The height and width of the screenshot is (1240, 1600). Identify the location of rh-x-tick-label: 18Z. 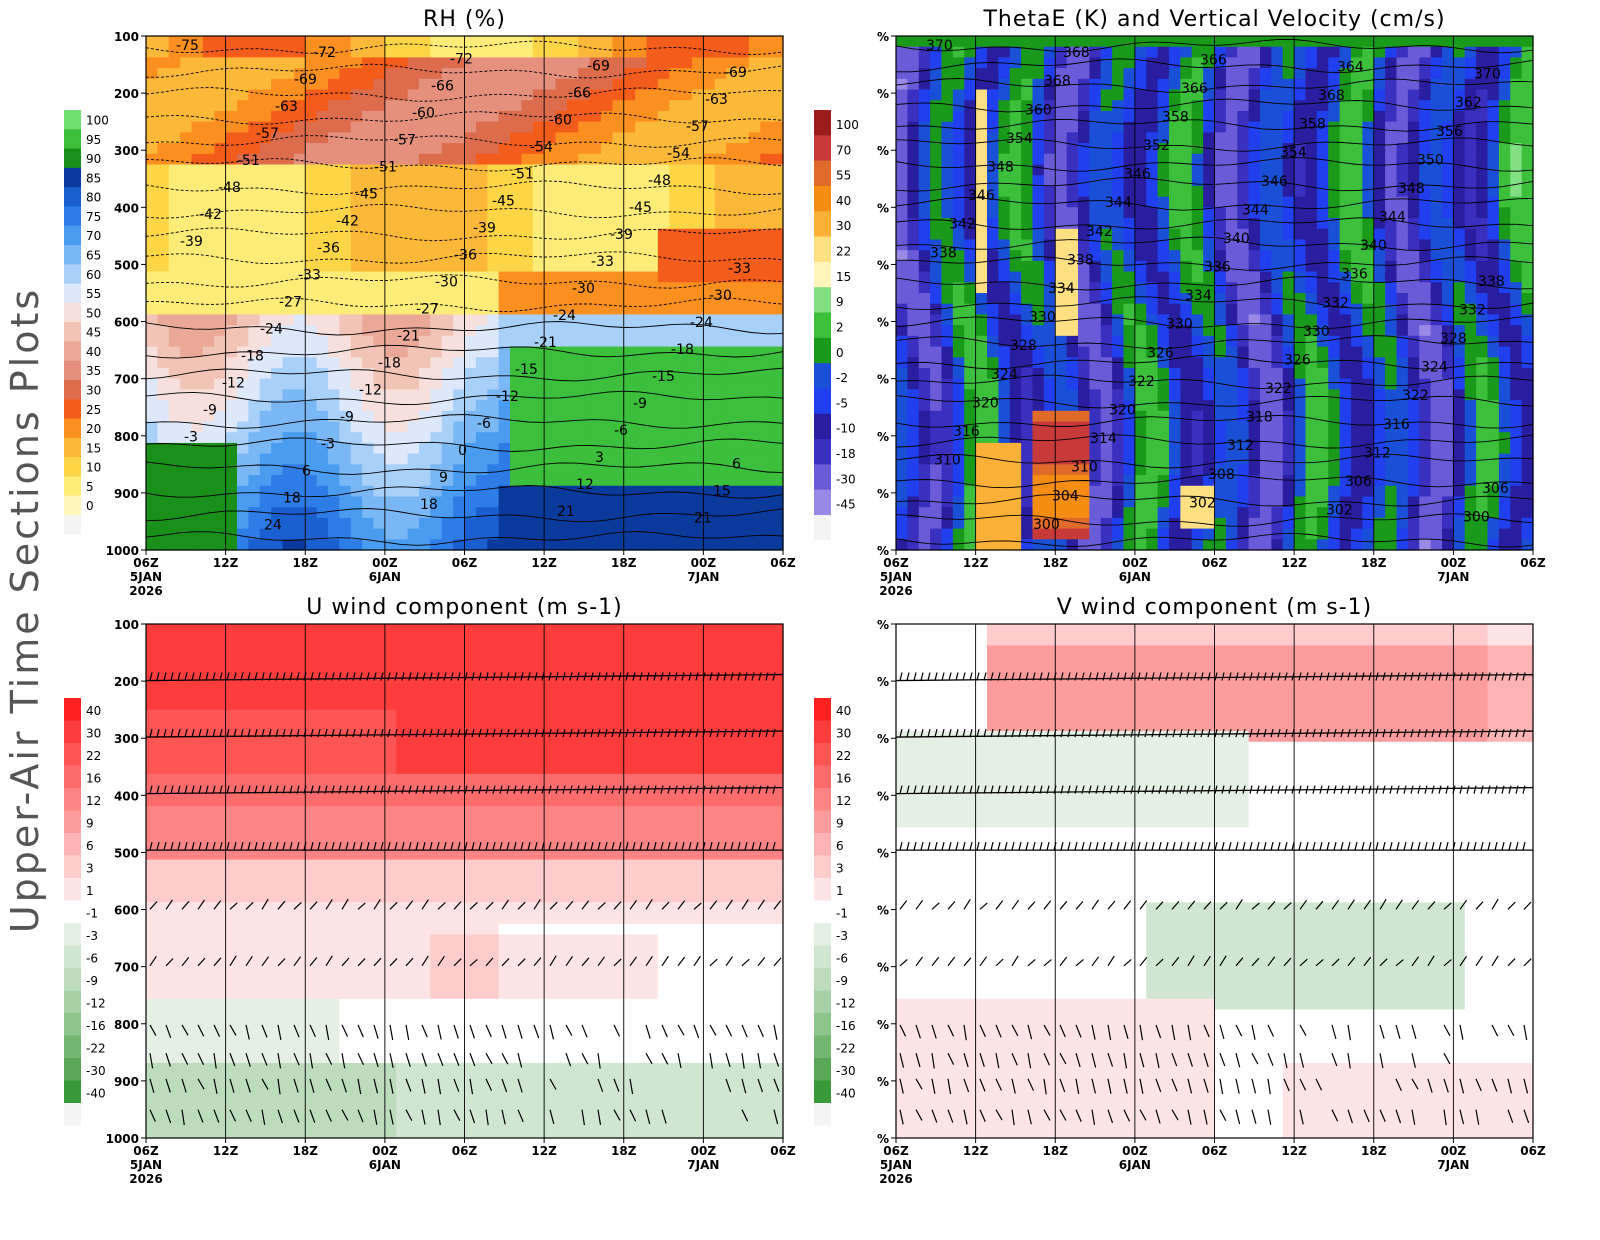
(624, 563).